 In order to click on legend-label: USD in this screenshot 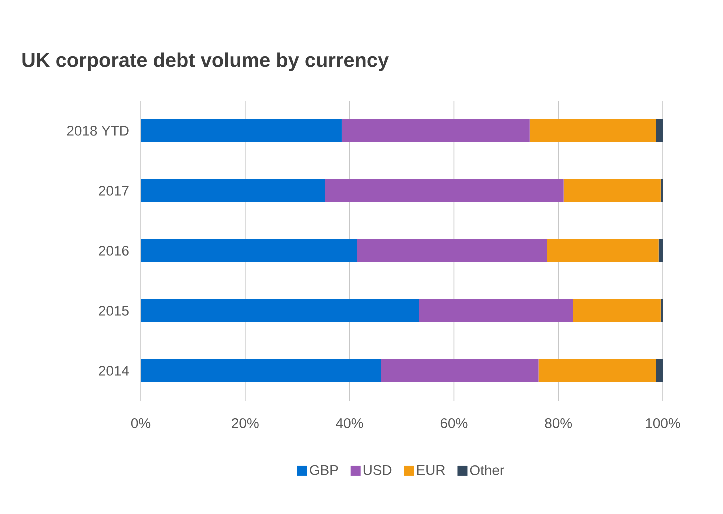, I will do `click(378, 470)`.